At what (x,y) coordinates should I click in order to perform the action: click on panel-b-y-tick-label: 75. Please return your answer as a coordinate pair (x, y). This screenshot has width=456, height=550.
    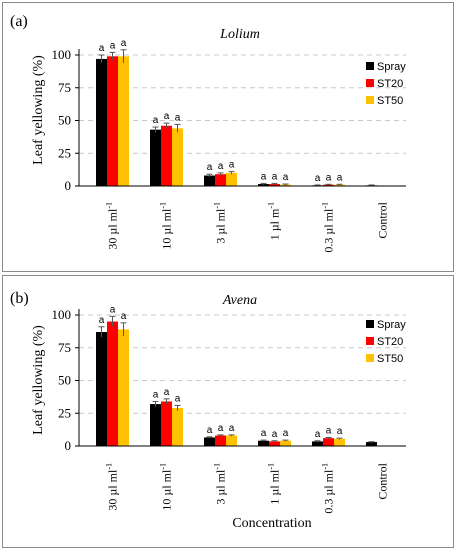
    Looking at the image, I should click on (64, 347).